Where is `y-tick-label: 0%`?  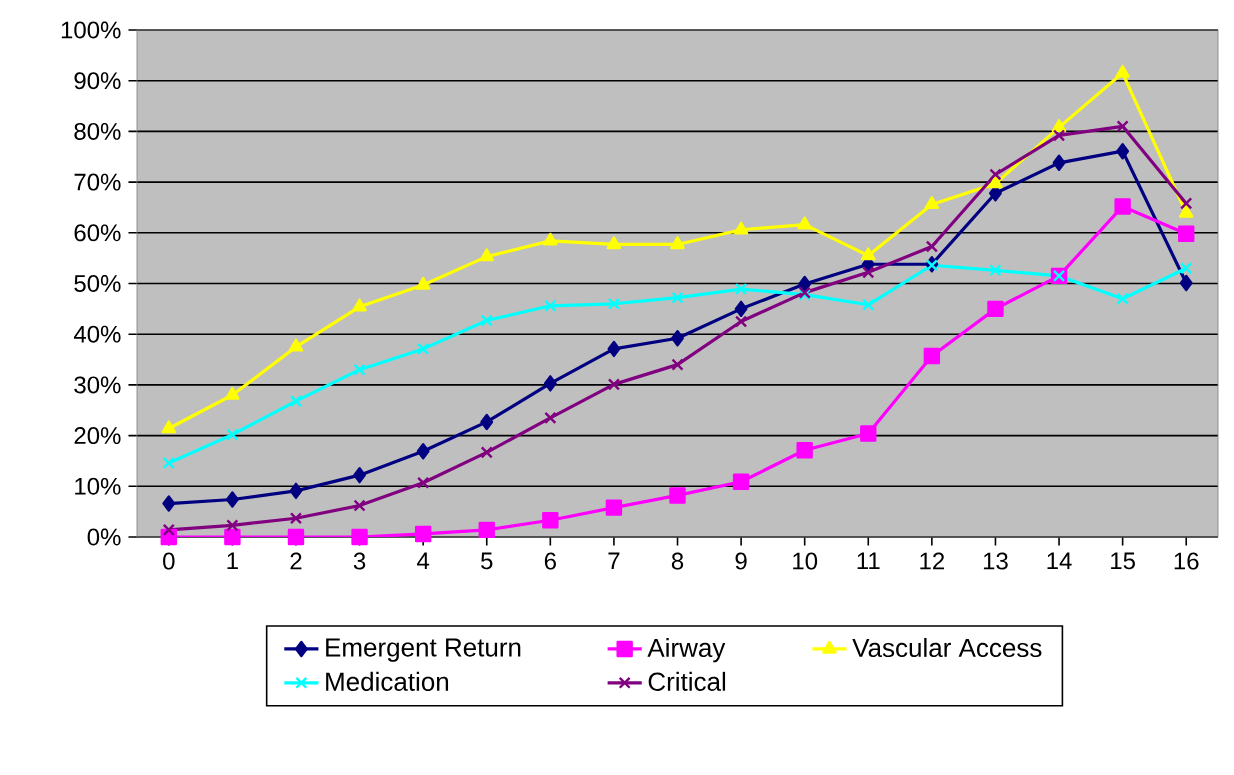
y-tick-label: 0% is located at coordinates (104, 537).